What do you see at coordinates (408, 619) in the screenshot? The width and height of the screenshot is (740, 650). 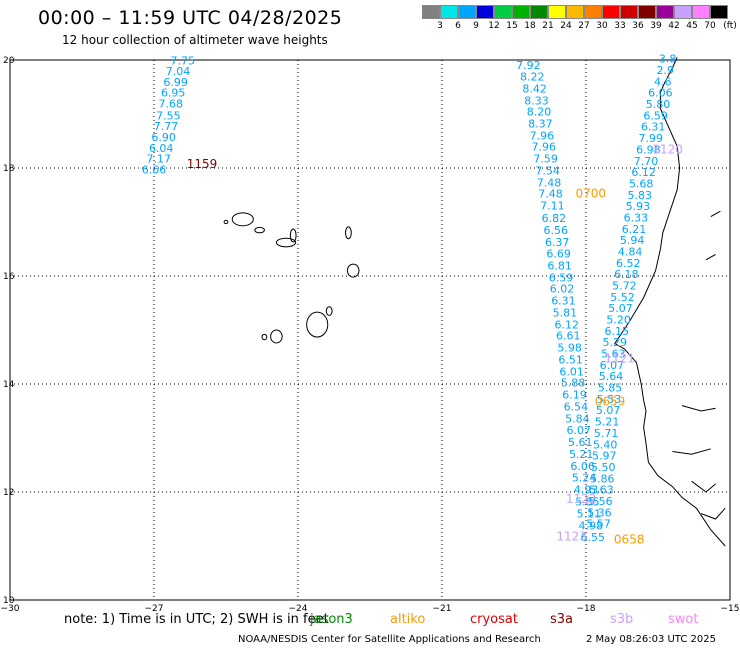 I see `legend-altiko: altiko` at bounding box center [408, 619].